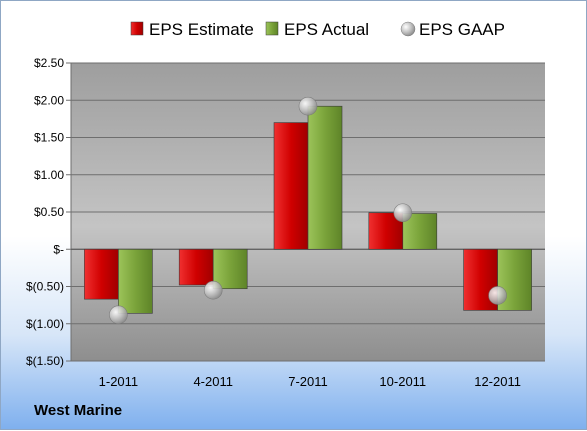  Describe the element at coordinates (49, 175) in the screenshot. I see `y-tick-label: $1.00` at that location.